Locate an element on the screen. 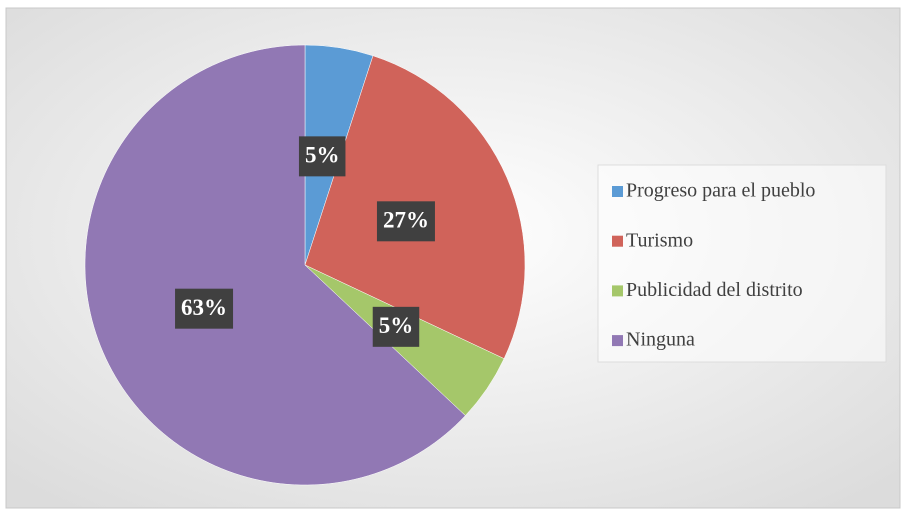 This screenshot has width=906, height=519. legend-label: Publicidad del distrito is located at coordinates (714, 290).